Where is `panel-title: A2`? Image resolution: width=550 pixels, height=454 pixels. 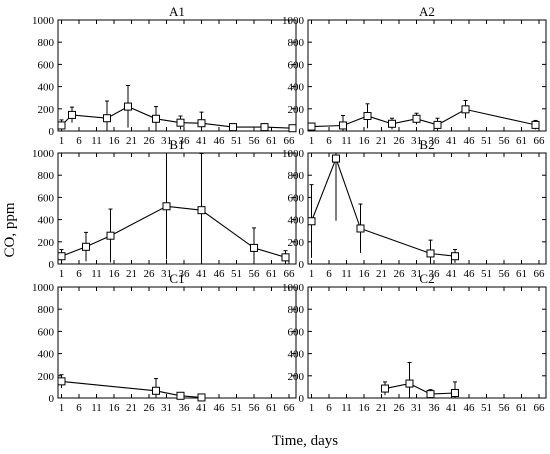
panel-title: A2 is located at coordinates (427, 11).